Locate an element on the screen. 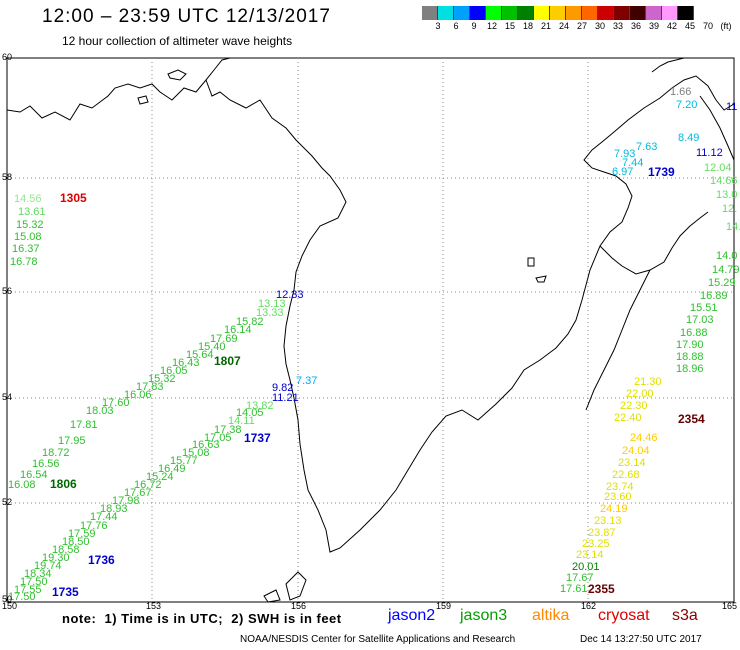 The image size is (740, 650). satellite-jason2: jason2 is located at coordinates (412, 615).